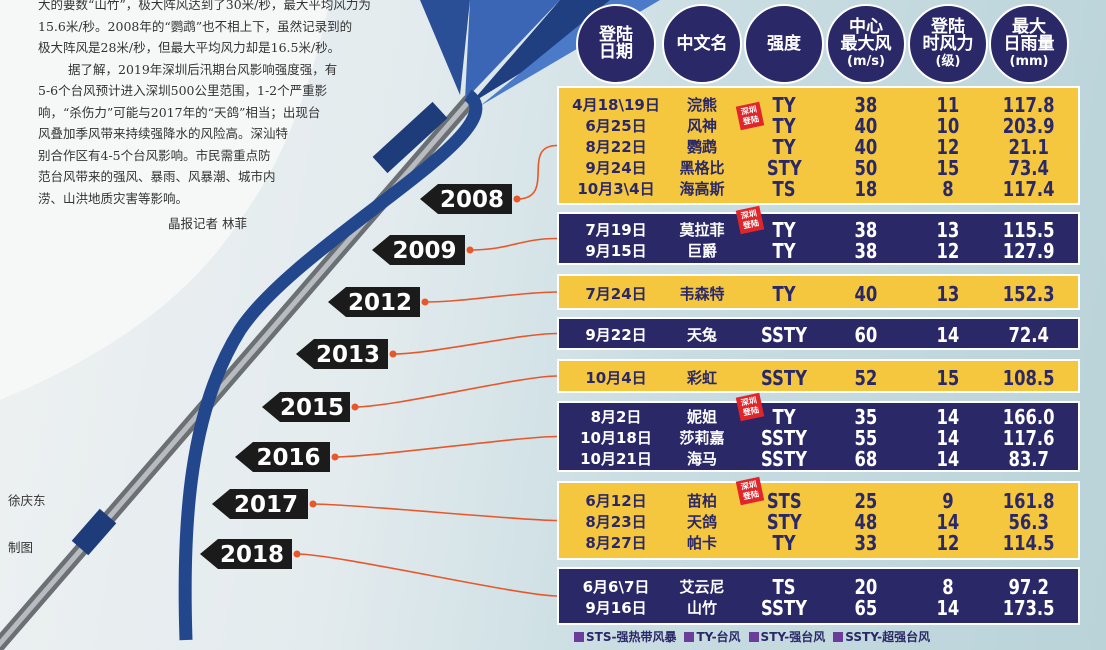 The height and width of the screenshot is (650, 1106). What do you see at coordinates (1029, 378) in the screenshot?
I see `table-cell: 108.5` at bounding box center [1029, 378].